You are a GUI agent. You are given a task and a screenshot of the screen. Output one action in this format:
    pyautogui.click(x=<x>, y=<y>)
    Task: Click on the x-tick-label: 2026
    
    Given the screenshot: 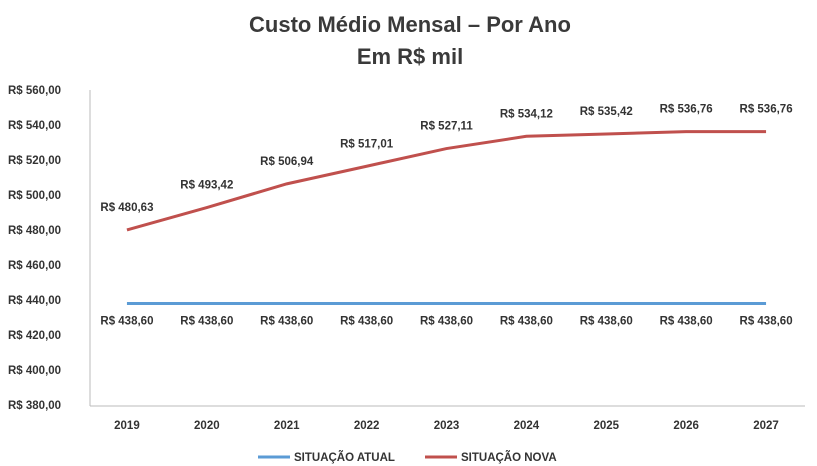 What is the action you would take?
    pyautogui.click(x=686, y=426)
    